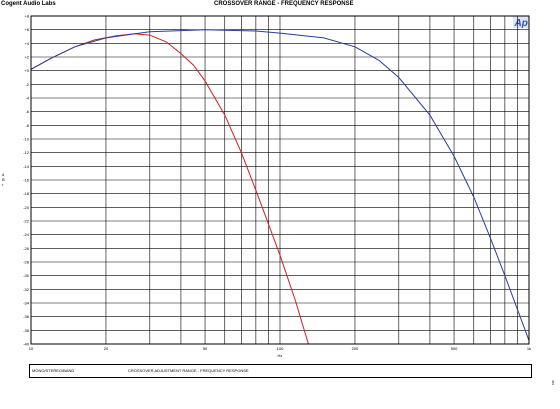  What do you see at coordinates (26, 207) in the screenshot?
I see `y-tick-label: -20` at bounding box center [26, 207].